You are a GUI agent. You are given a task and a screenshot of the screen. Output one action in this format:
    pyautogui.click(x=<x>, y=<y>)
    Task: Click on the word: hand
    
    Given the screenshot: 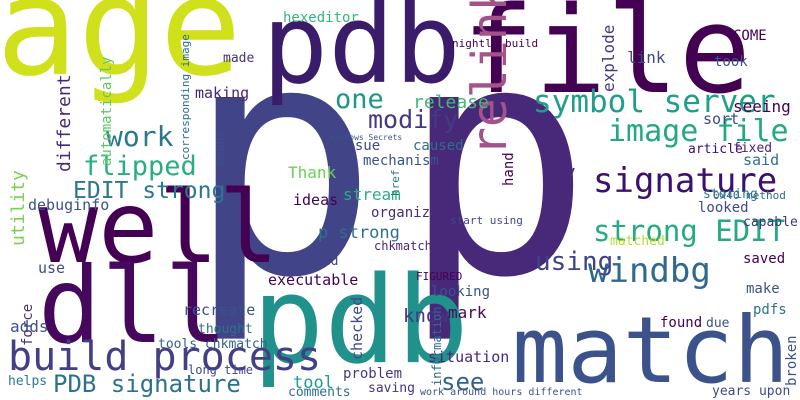 What is the action you would take?
    pyautogui.click(x=509, y=169)
    